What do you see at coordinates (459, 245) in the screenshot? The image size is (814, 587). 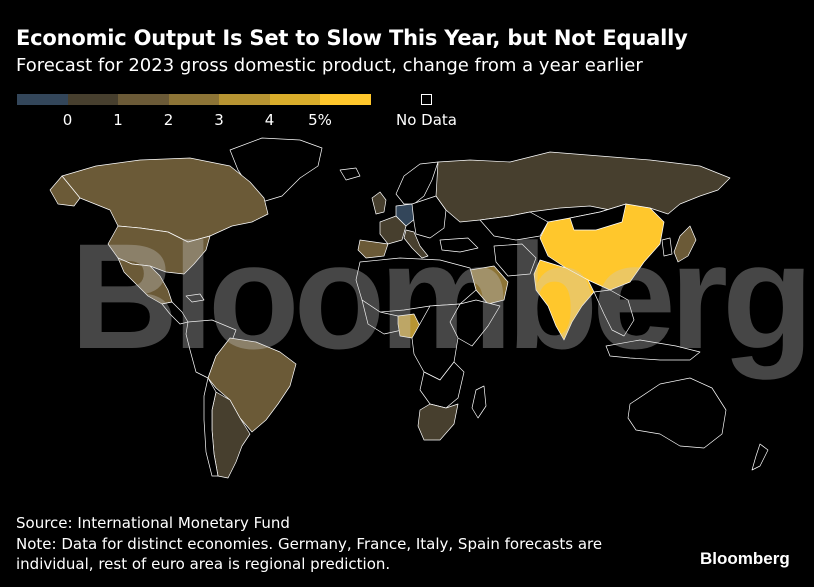 I see `region-turkey` at bounding box center [459, 245].